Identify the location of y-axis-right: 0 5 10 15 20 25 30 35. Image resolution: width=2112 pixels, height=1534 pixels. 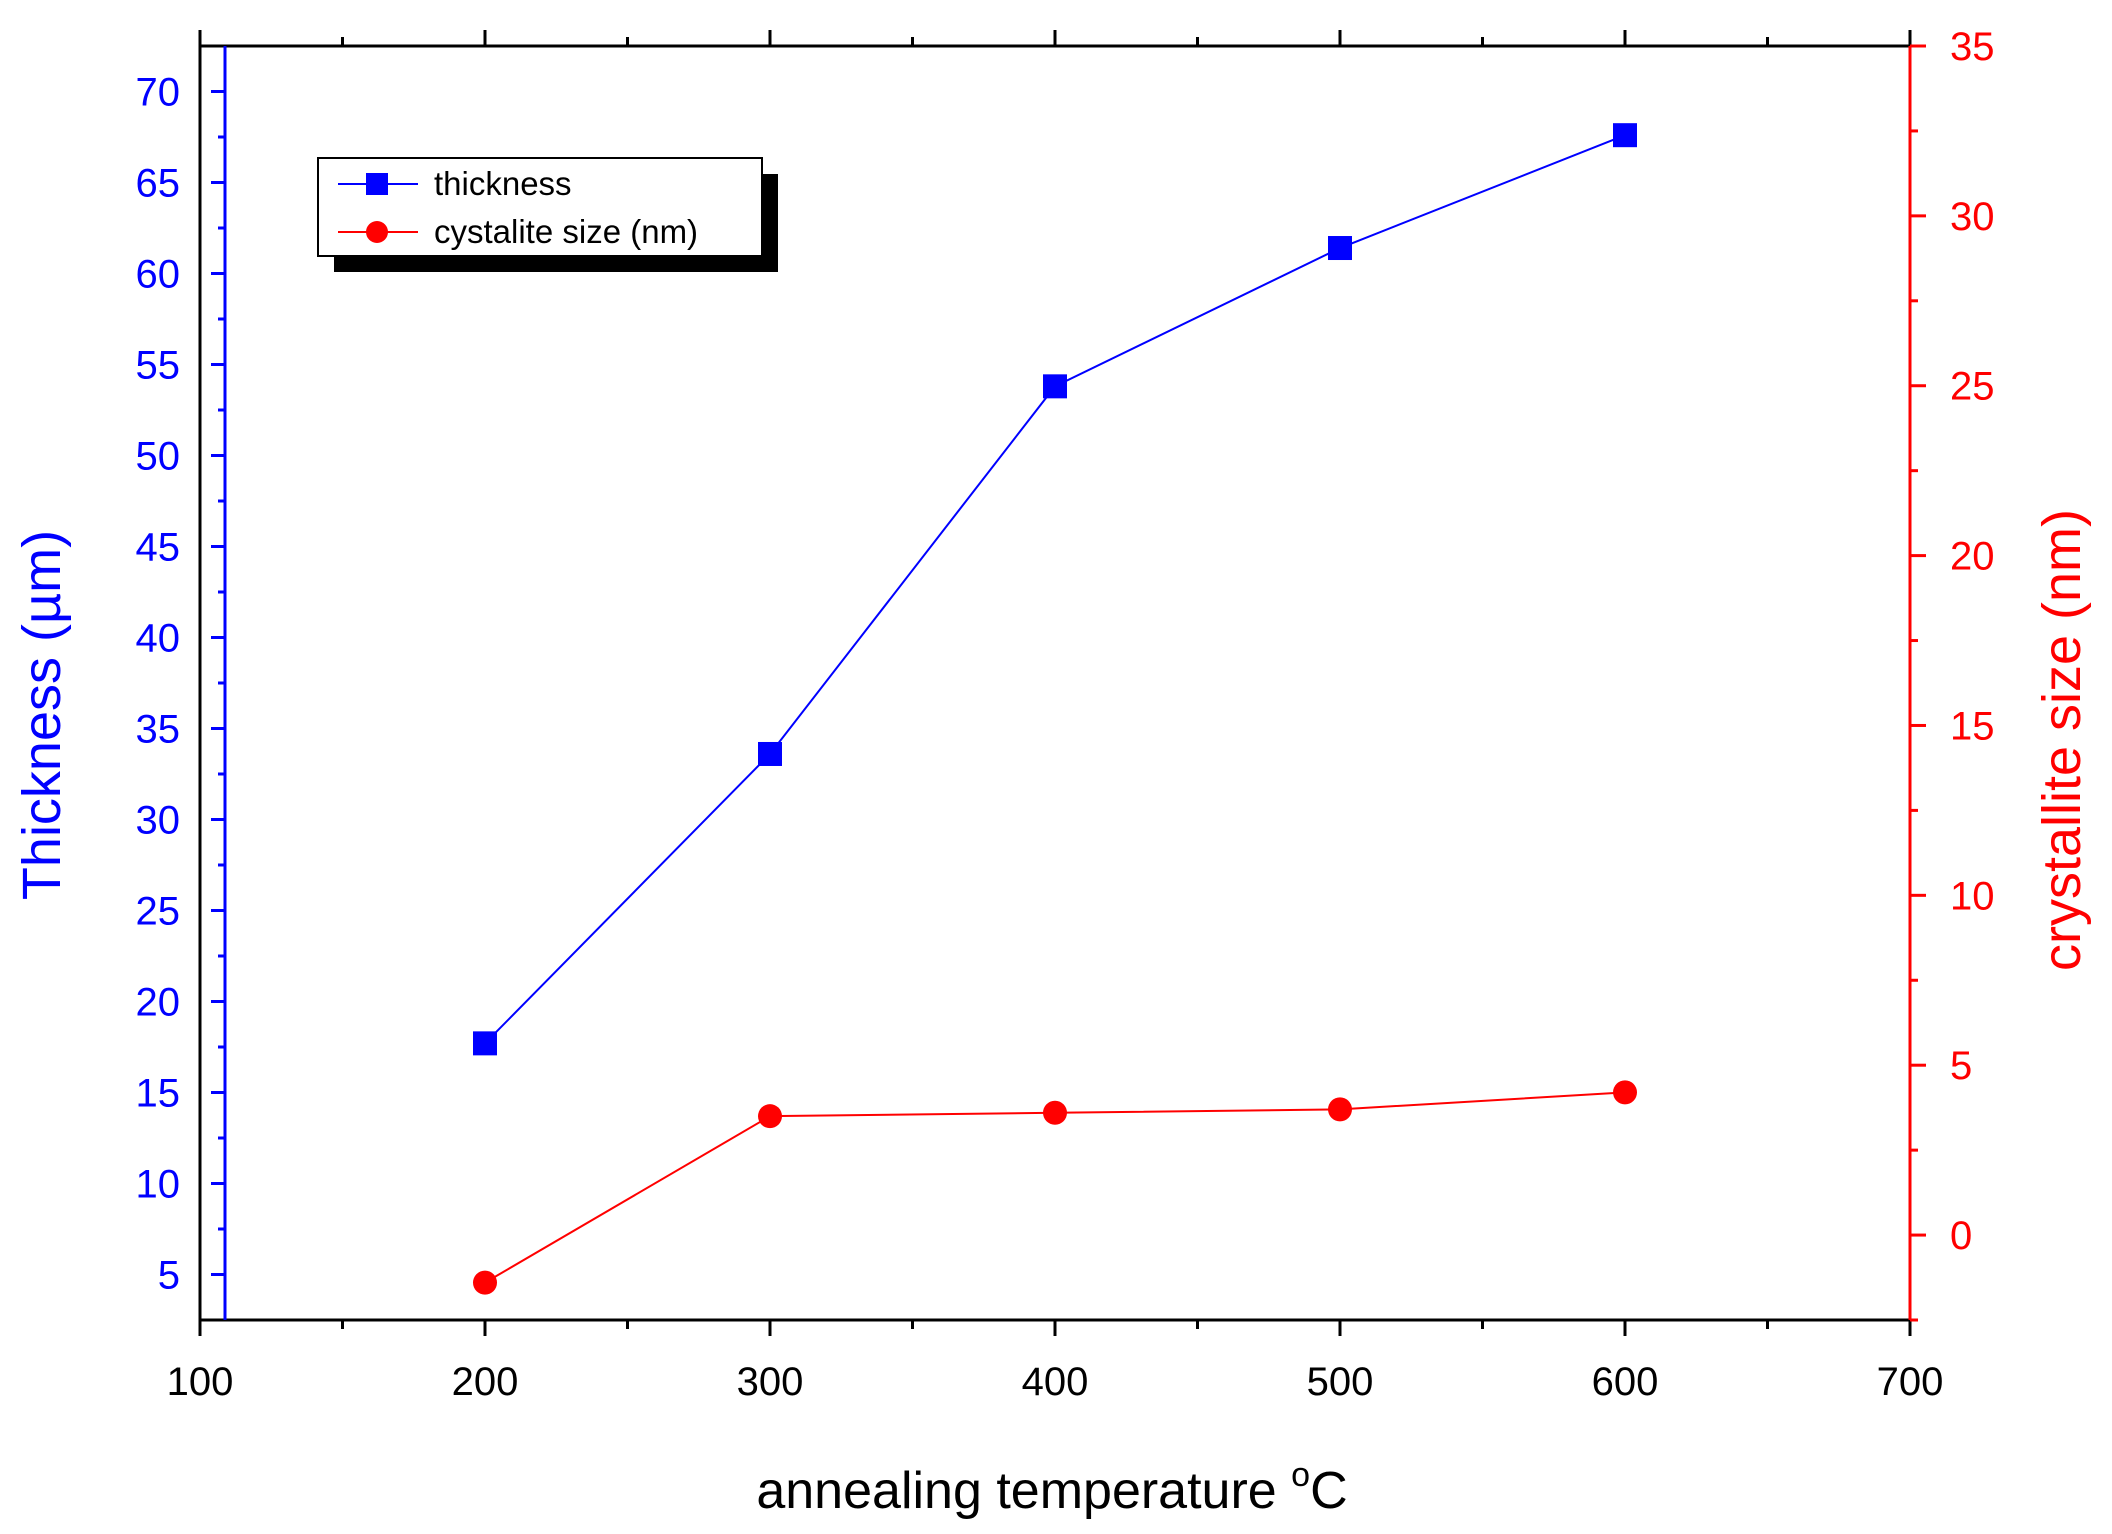
(1951, 673).